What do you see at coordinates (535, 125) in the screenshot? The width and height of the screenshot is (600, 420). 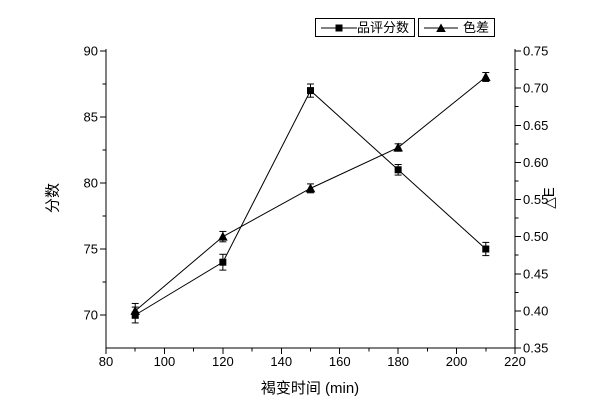 I see `right-tick-label: 0.65` at bounding box center [535, 125].